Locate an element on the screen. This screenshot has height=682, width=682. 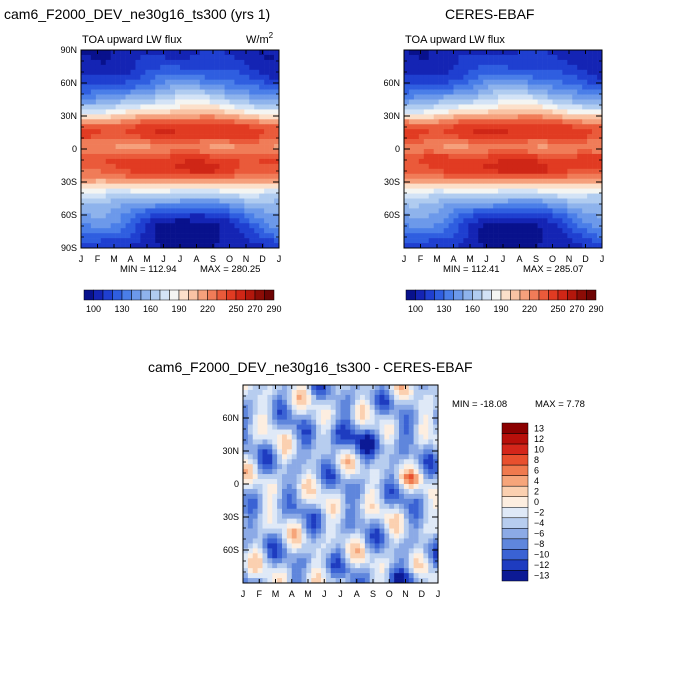
x-tick-label: J is located at coordinates (180, 259).